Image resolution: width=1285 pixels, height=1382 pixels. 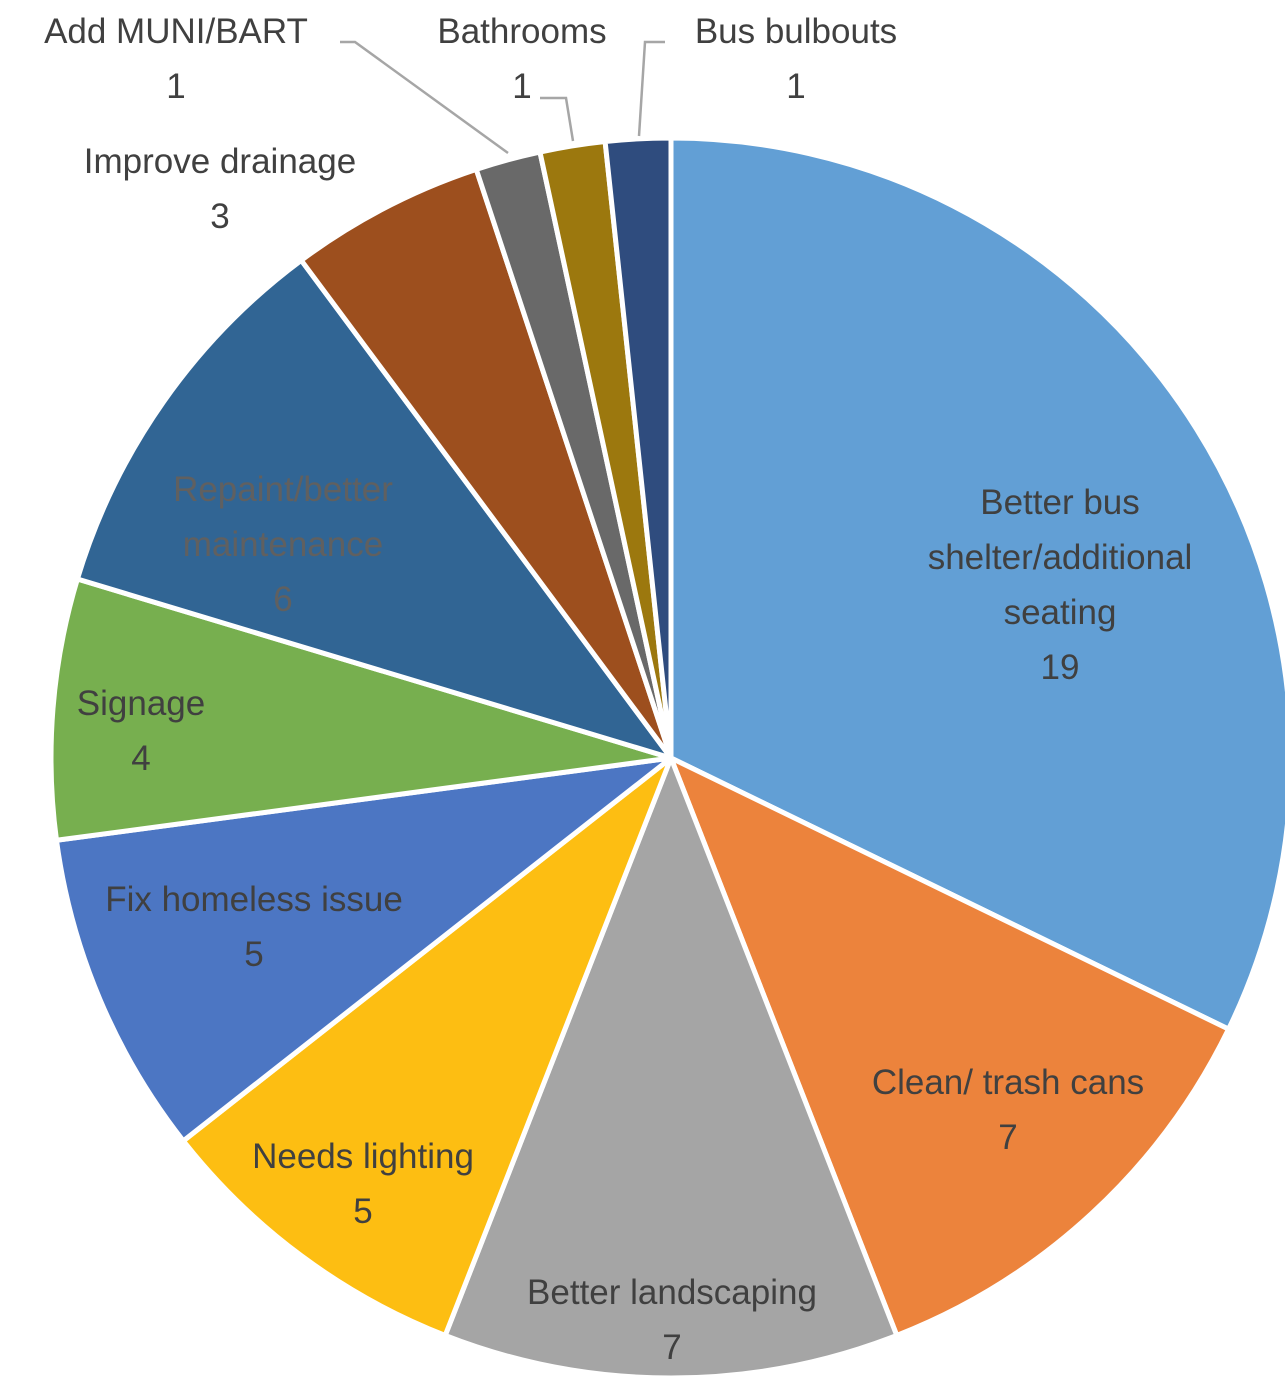 I want to click on data-label: Needs lighting 5, so click(x=363, y=1184).